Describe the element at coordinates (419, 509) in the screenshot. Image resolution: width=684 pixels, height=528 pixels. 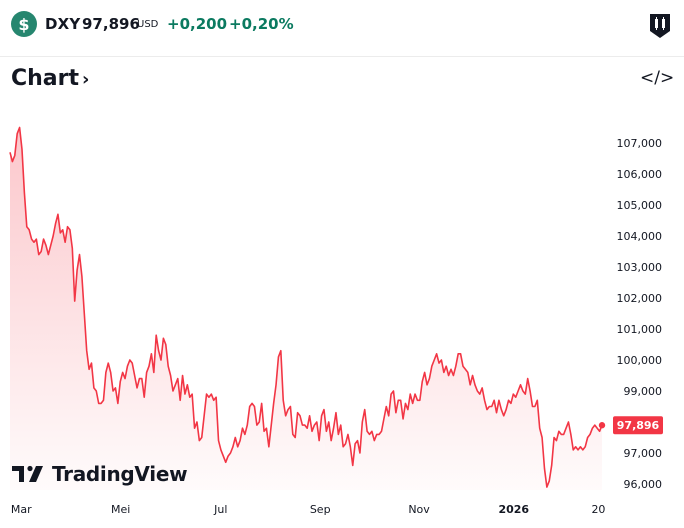
I see `x-tick-label: Nov` at that location.